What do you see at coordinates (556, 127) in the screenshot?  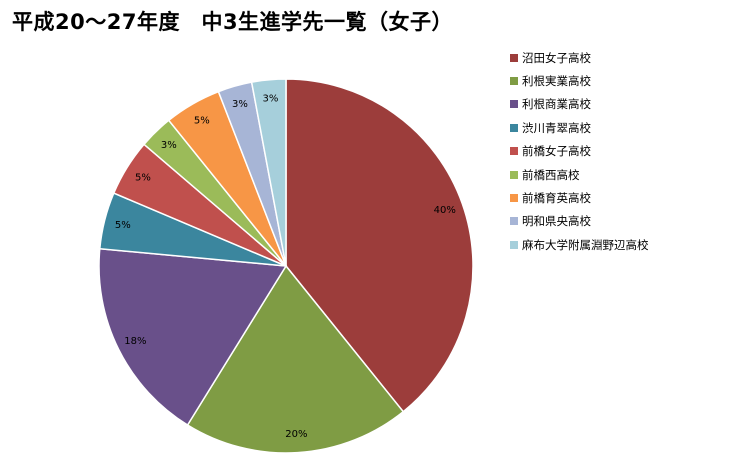 I see `legend-label: 渋川青翠高校` at bounding box center [556, 127].